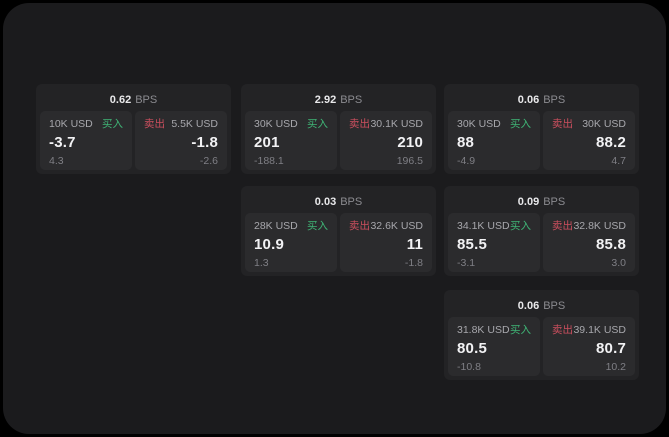  Describe the element at coordinates (472, 244) in the screenshot. I see `buy-price: 85.5` at that location.